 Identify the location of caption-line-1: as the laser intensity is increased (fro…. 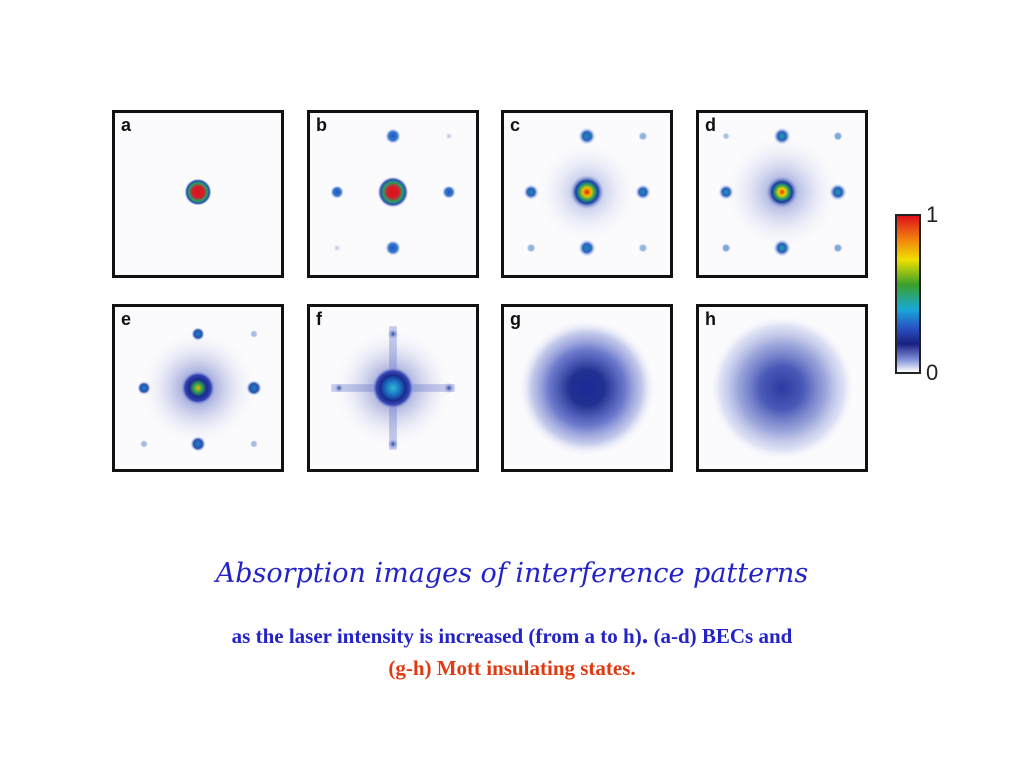
(512, 635).